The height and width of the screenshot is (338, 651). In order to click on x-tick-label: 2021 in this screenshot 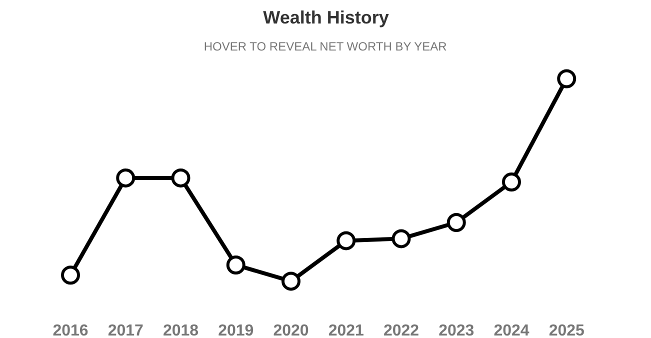, I will do `click(346, 330)`.